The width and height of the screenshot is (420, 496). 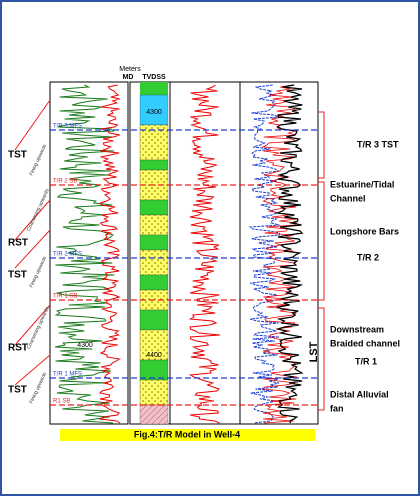 What do you see at coordinates (337, 408) in the screenshot?
I see `interpretation: fan` at bounding box center [337, 408].